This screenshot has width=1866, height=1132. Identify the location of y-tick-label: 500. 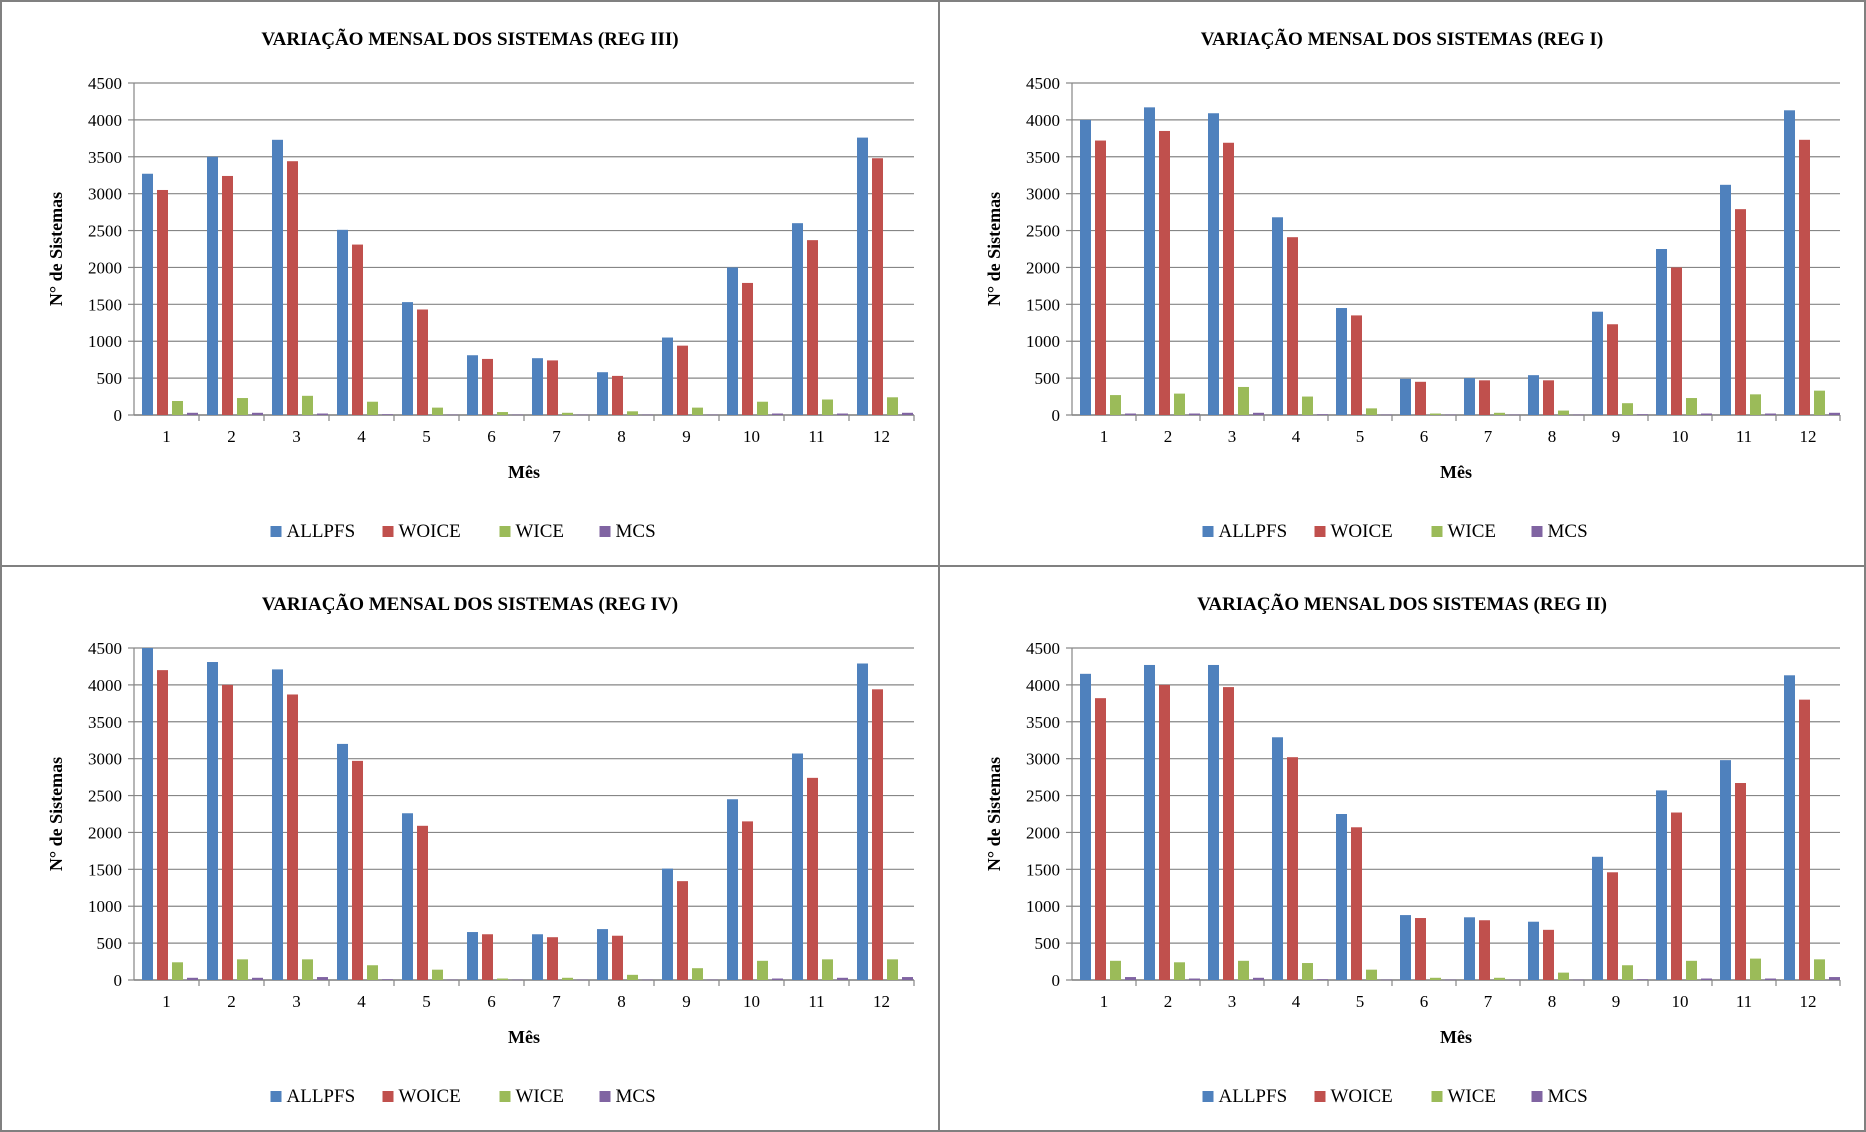
(1048, 378).